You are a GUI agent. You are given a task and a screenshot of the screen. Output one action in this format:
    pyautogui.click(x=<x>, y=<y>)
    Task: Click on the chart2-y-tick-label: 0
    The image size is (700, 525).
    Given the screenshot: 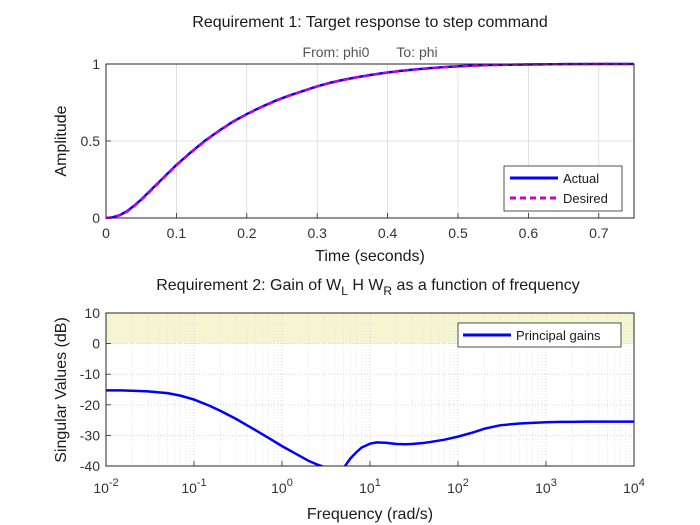 What is the action you would take?
    pyautogui.click(x=96, y=344)
    